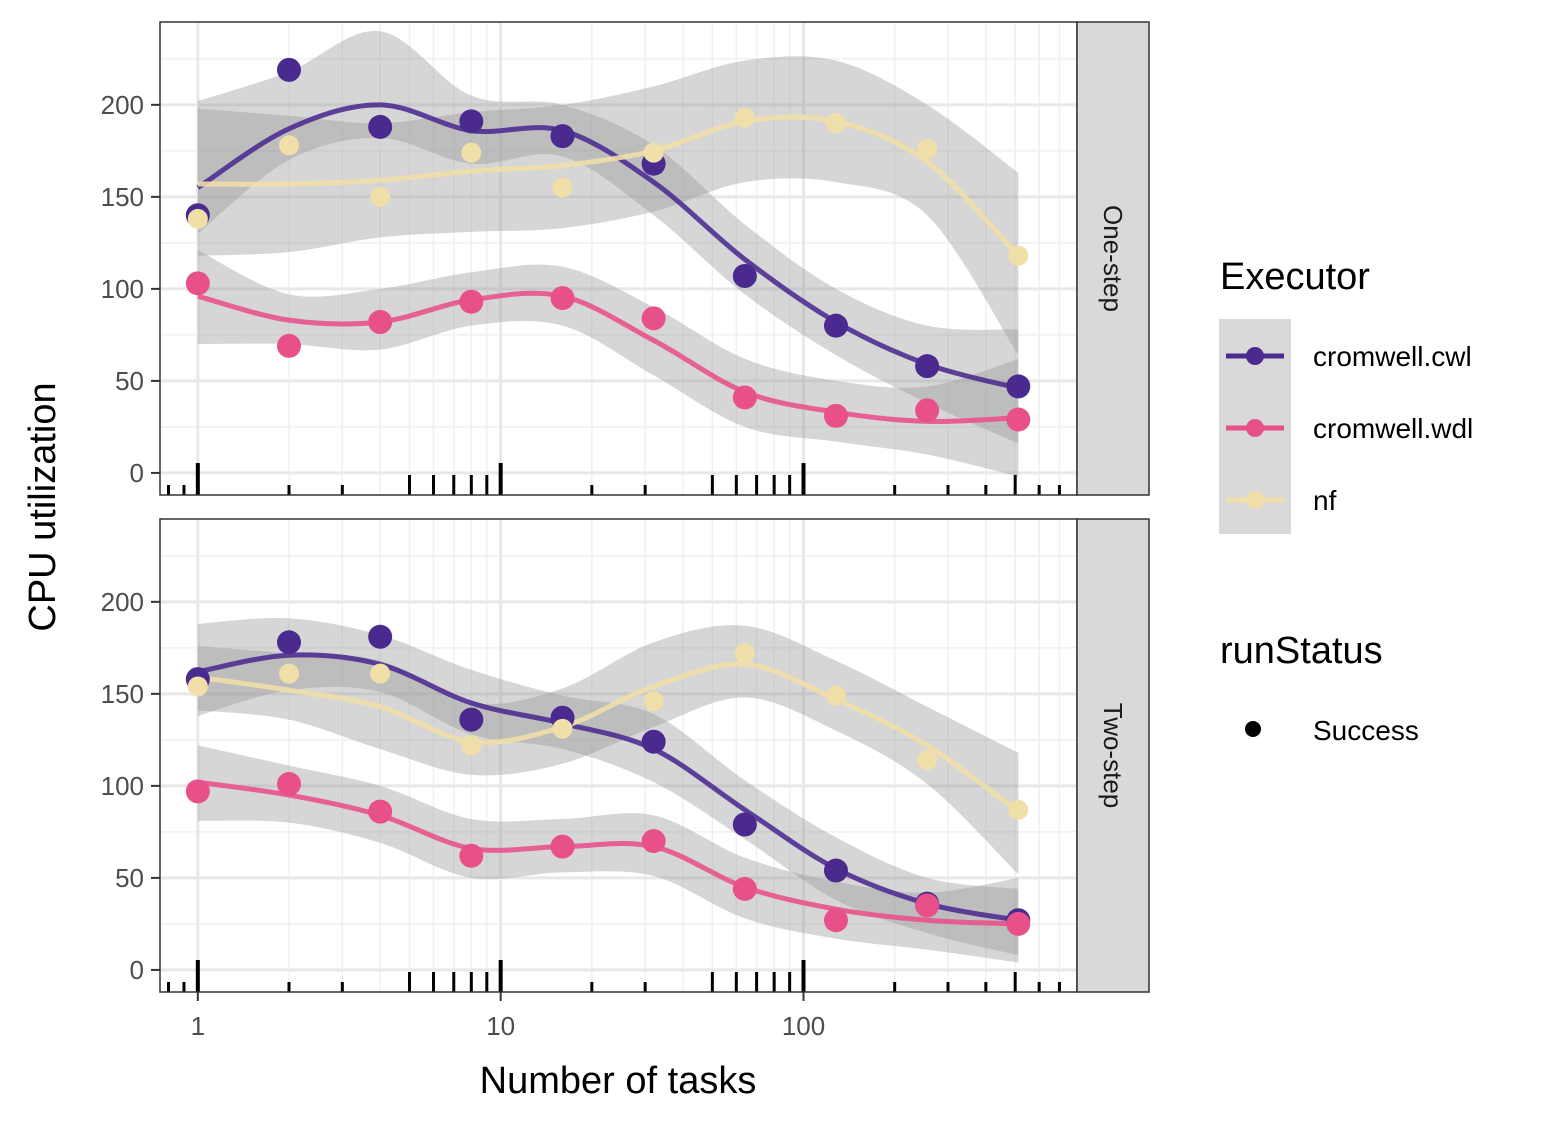 The width and height of the screenshot is (1565, 1128). What do you see at coordinates (1366, 730) in the screenshot?
I see `legend-label-success: Success` at bounding box center [1366, 730].